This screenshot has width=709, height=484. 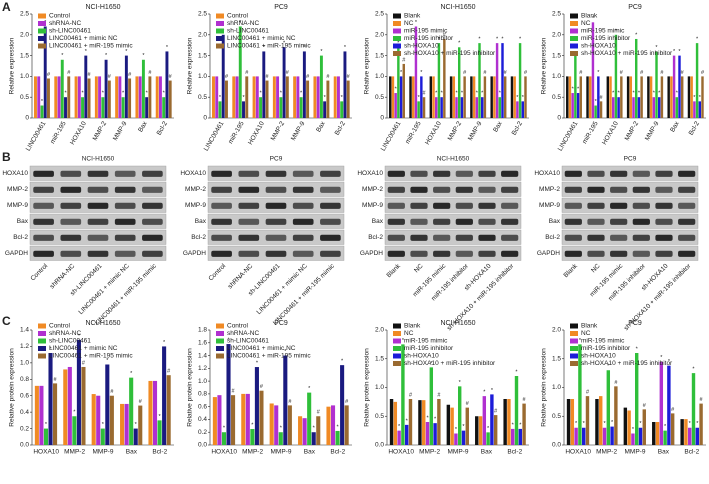 What do you see at coordinates (630, 159) in the screenshot?
I see `blot-title: PC9` at bounding box center [630, 159].